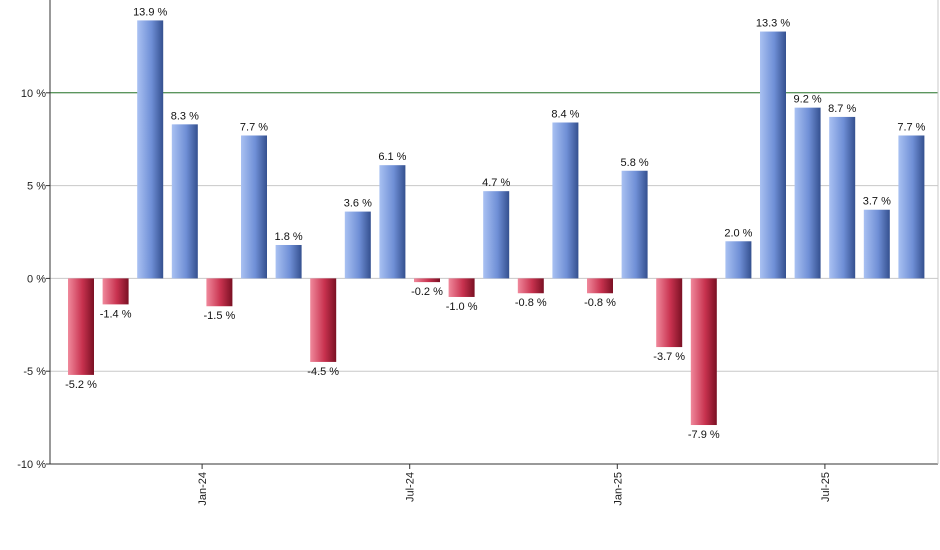 The image size is (940, 550). I want to click on data-label: 5.8 %, so click(635, 163).